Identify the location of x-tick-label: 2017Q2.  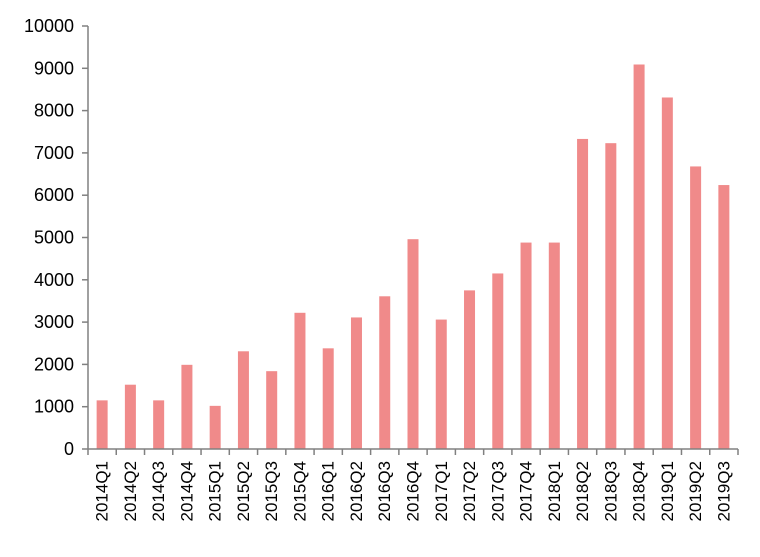
(469, 491).